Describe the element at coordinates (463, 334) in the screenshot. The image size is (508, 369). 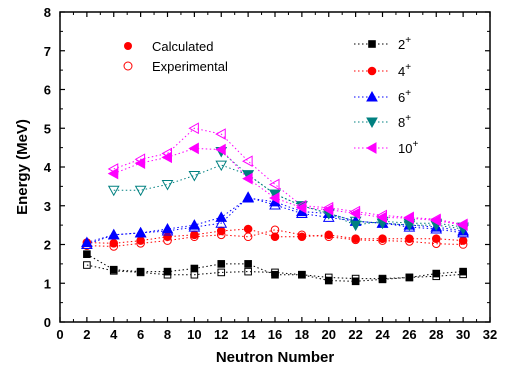
I see `x-tick-label: 30` at that location.